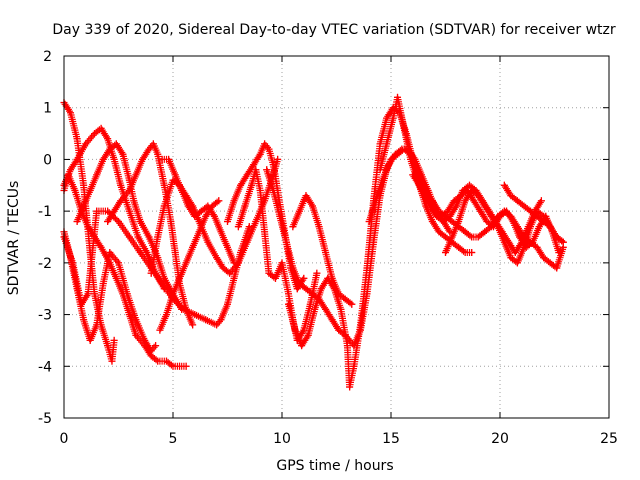  I want to click on y-tick-label: -3, so click(45, 316).